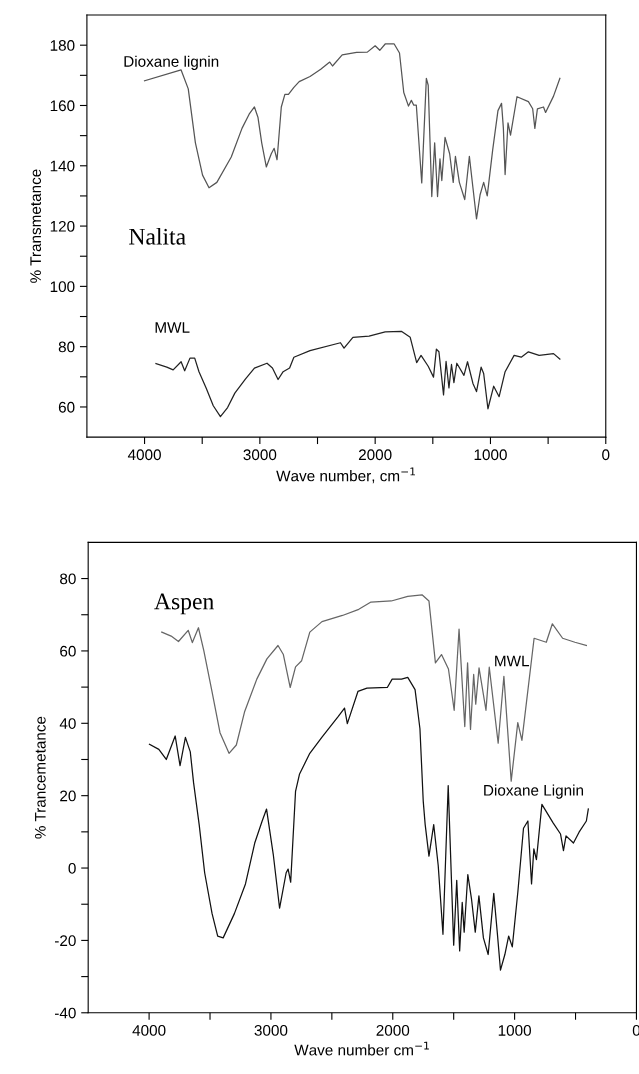  Describe the element at coordinates (62, 45) in the screenshot. I see `y-tick-label: 180` at that location.